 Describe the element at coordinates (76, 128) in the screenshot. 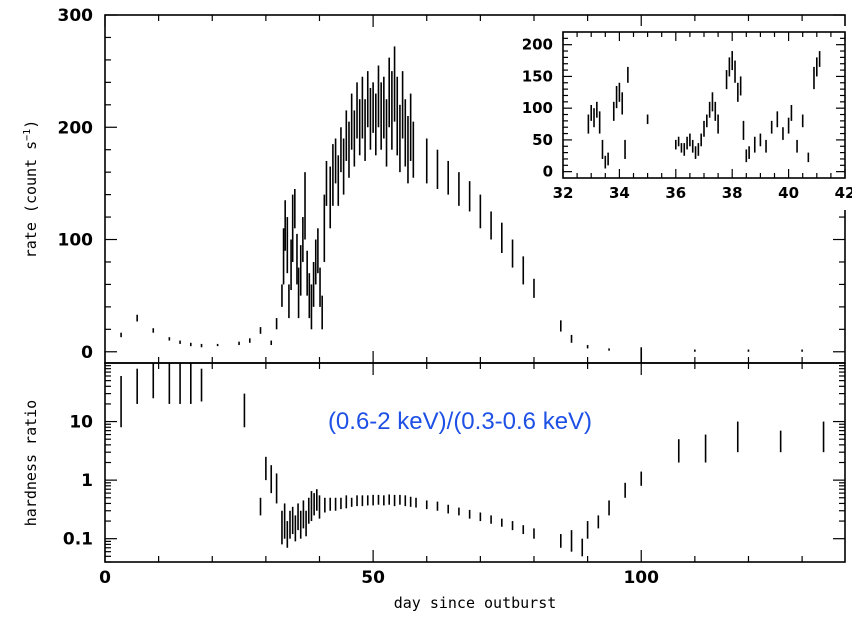

I see `rate-y-tick-label: 200` at that location.